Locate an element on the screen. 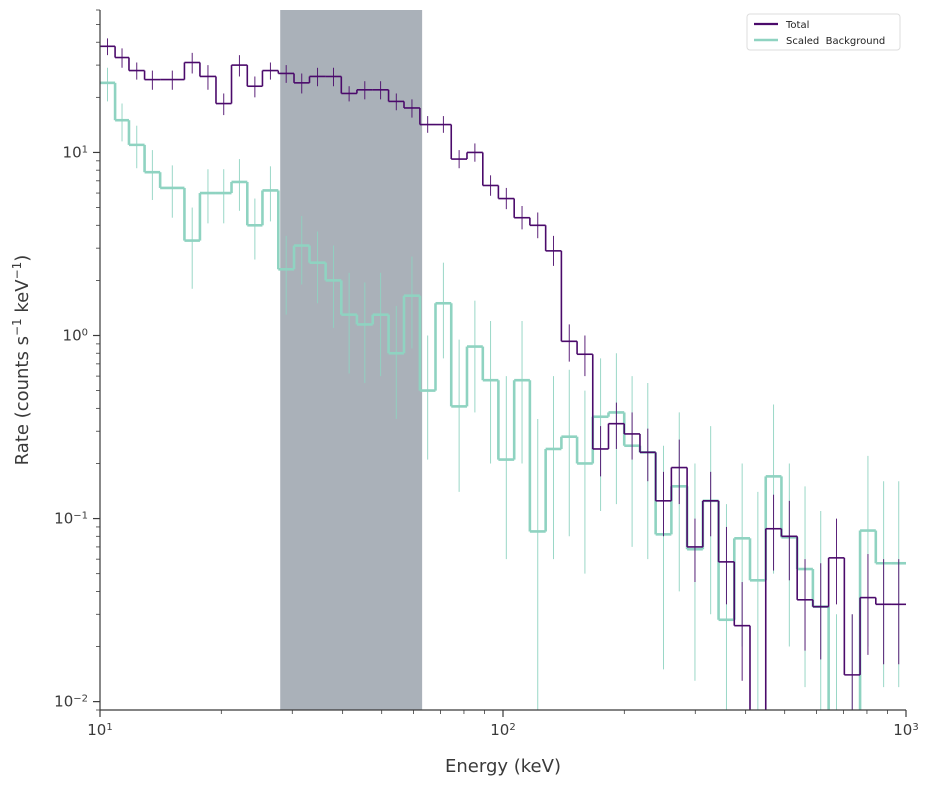 The width and height of the screenshot is (930, 786). shaded-band is located at coordinates (351, 360).